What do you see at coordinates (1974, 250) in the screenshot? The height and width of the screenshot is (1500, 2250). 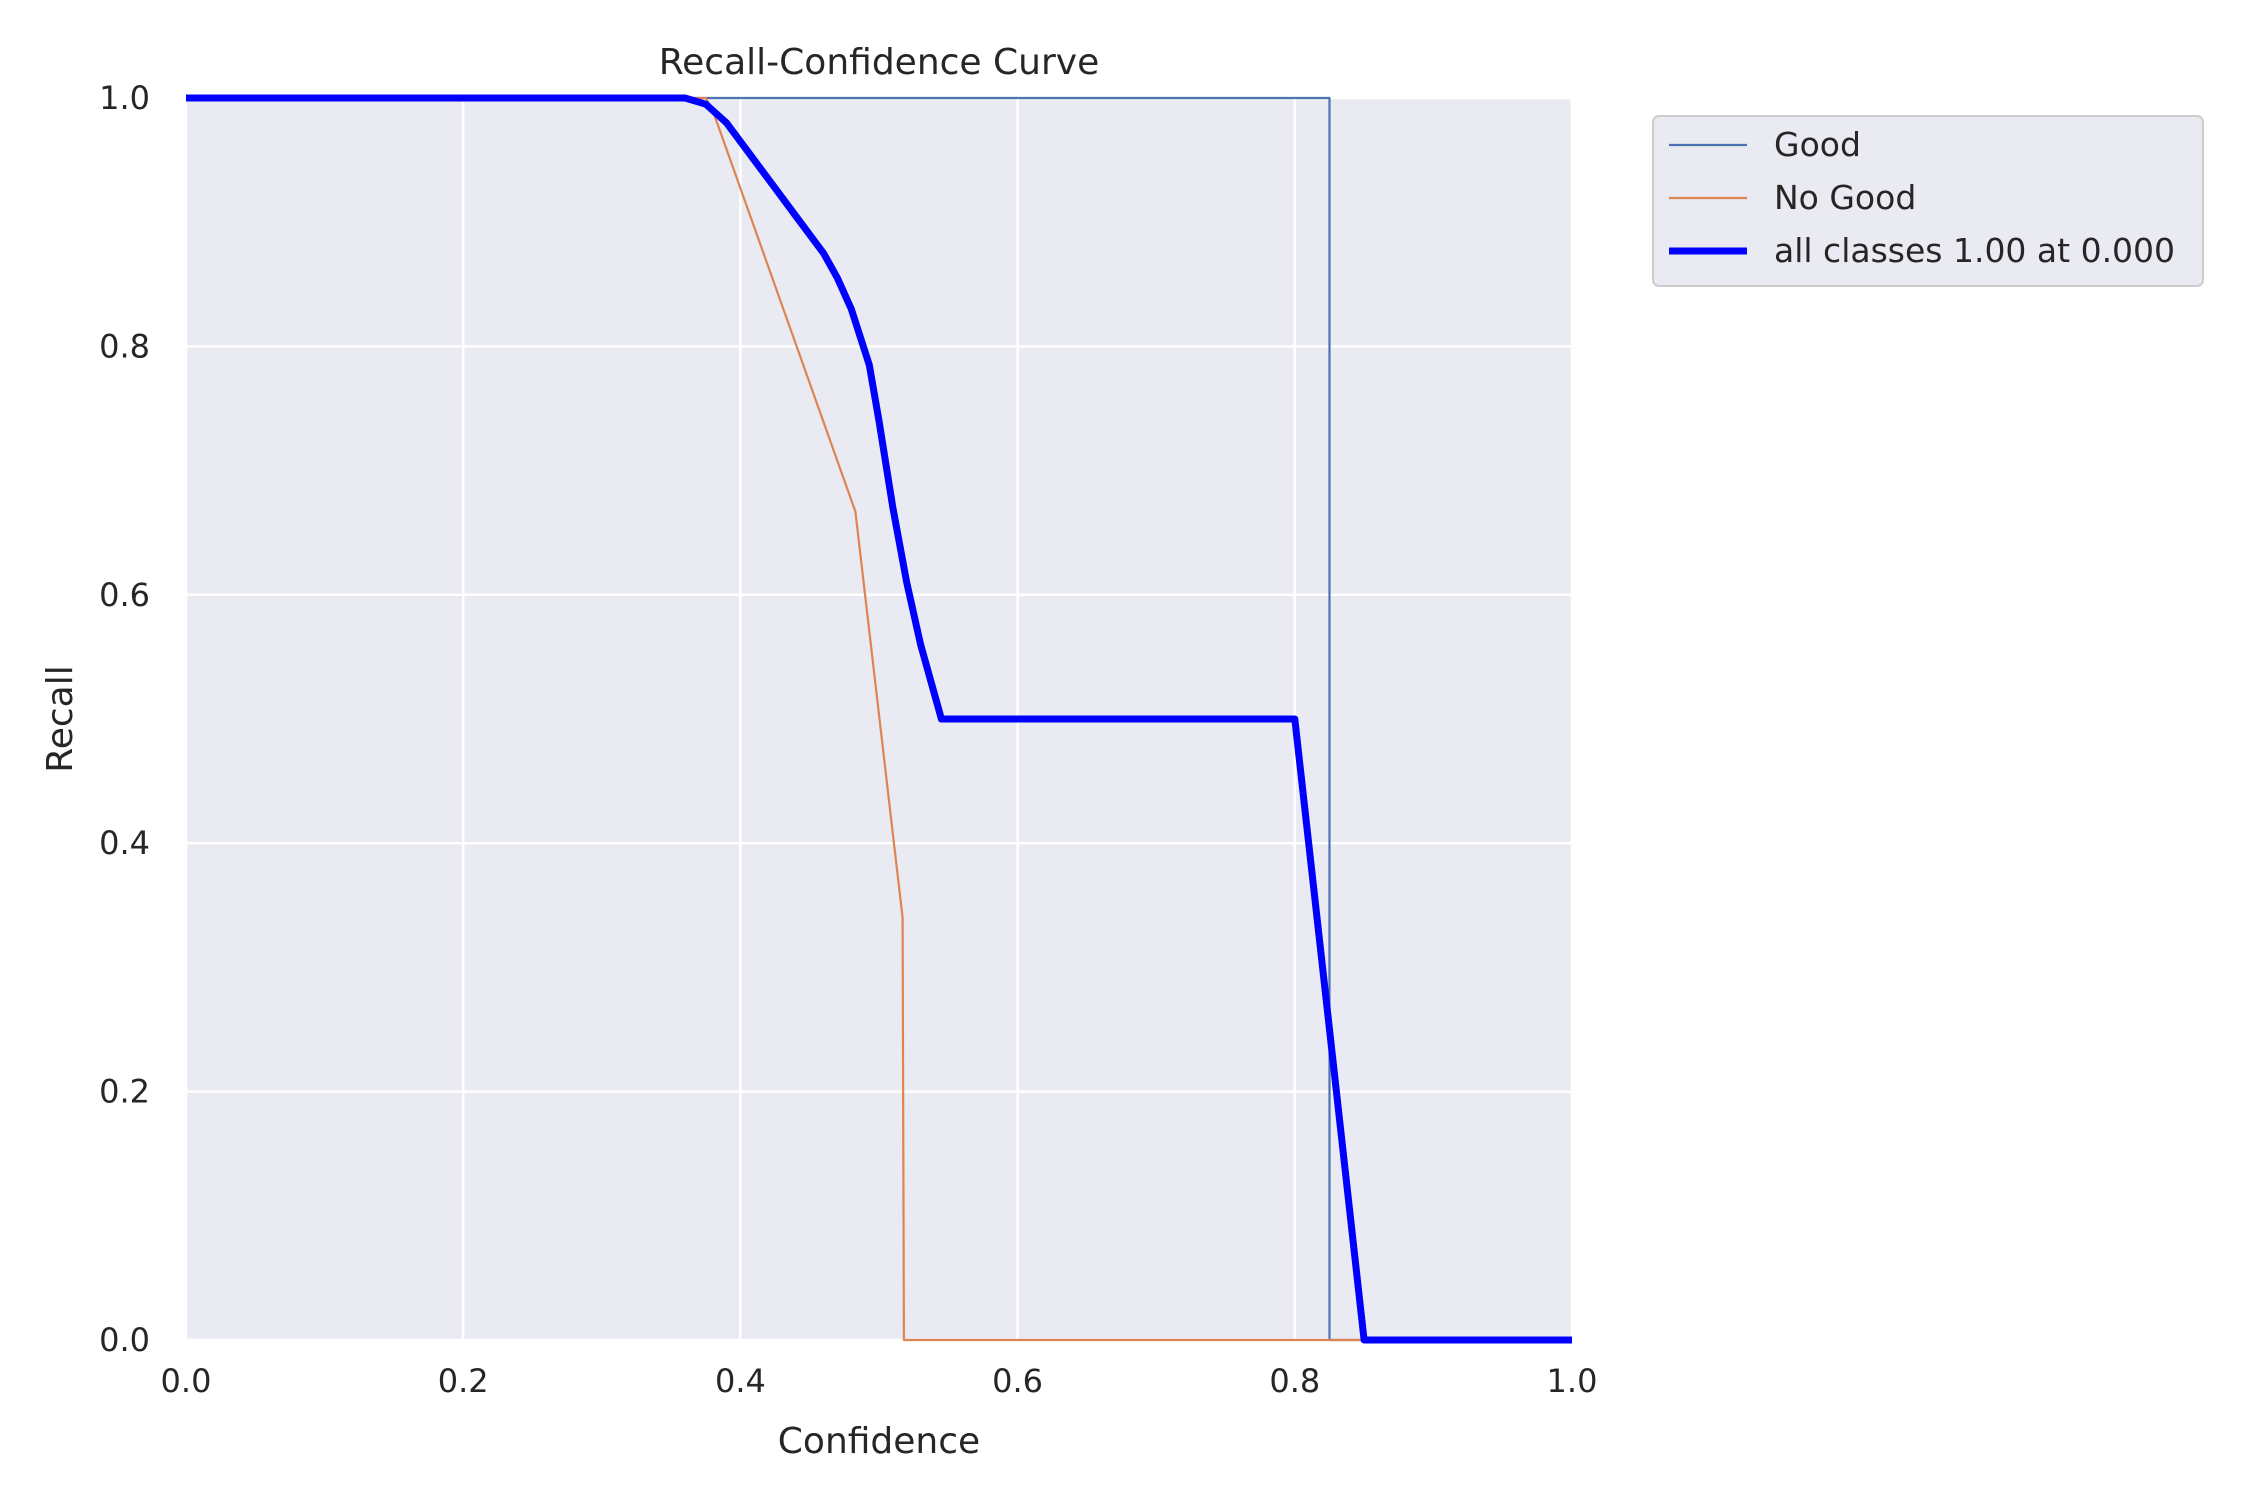 I see `legend-label-3: all classes 1.00 at 0.000` at bounding box center [1974, 250].